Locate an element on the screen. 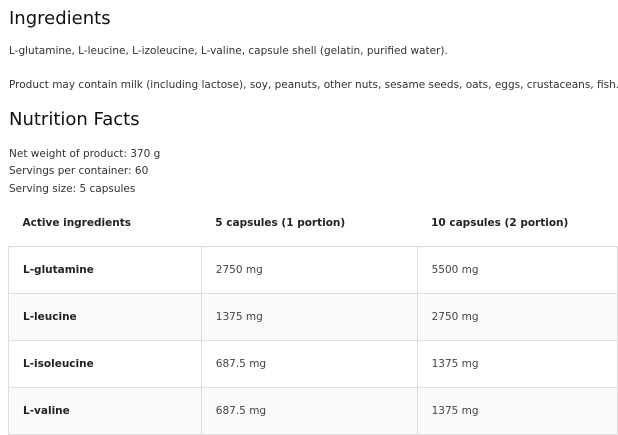 This screenshot has height=435, width=618. header-cell: 5 capsules (1 portion) is located at coordinates (280, 223).